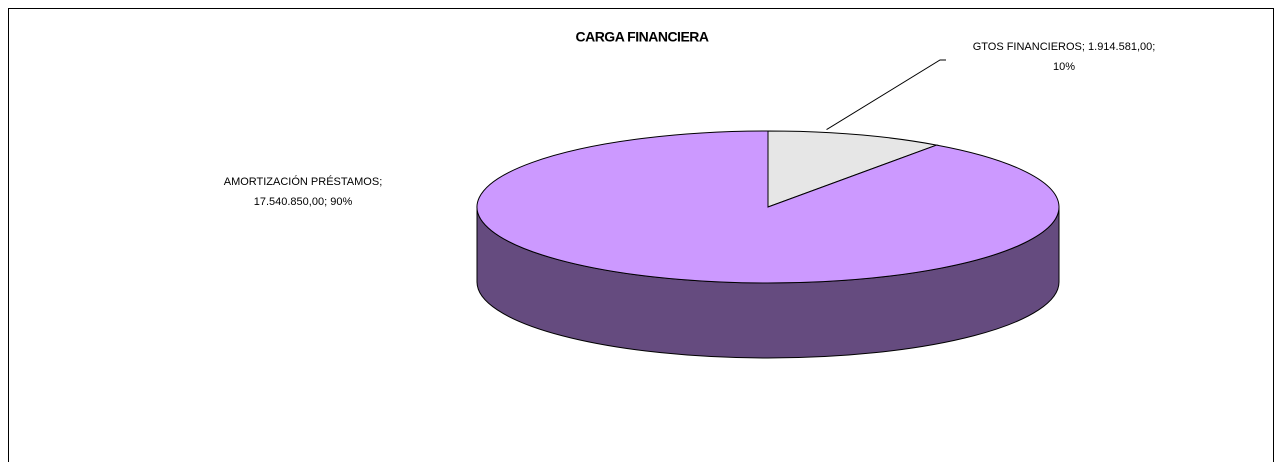 The width and height of the screenshot is (1282, 462). What do you see at coordinates (853, 169) in the screenshot?
I see `pie-slice` at bounding box center [853, 169].